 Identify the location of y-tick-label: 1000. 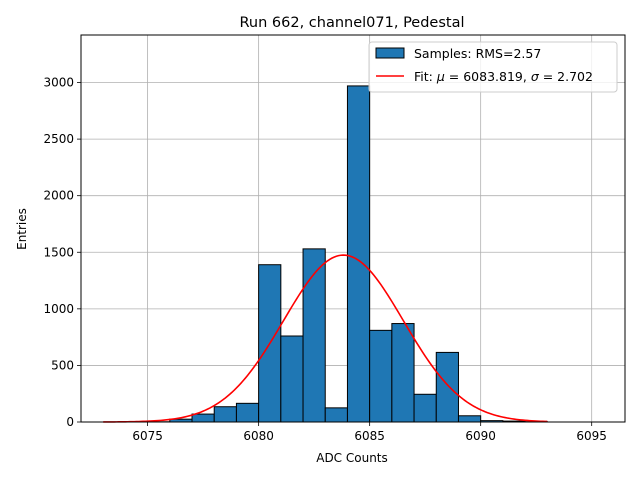
(58, 309).